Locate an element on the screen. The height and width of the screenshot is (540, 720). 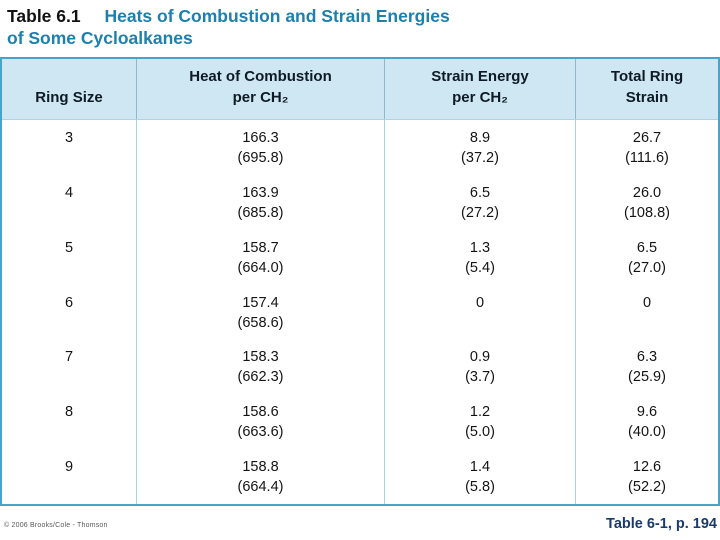
cell-strain-energy: 6.5 (27.2) is located at coordinates (480, 202).